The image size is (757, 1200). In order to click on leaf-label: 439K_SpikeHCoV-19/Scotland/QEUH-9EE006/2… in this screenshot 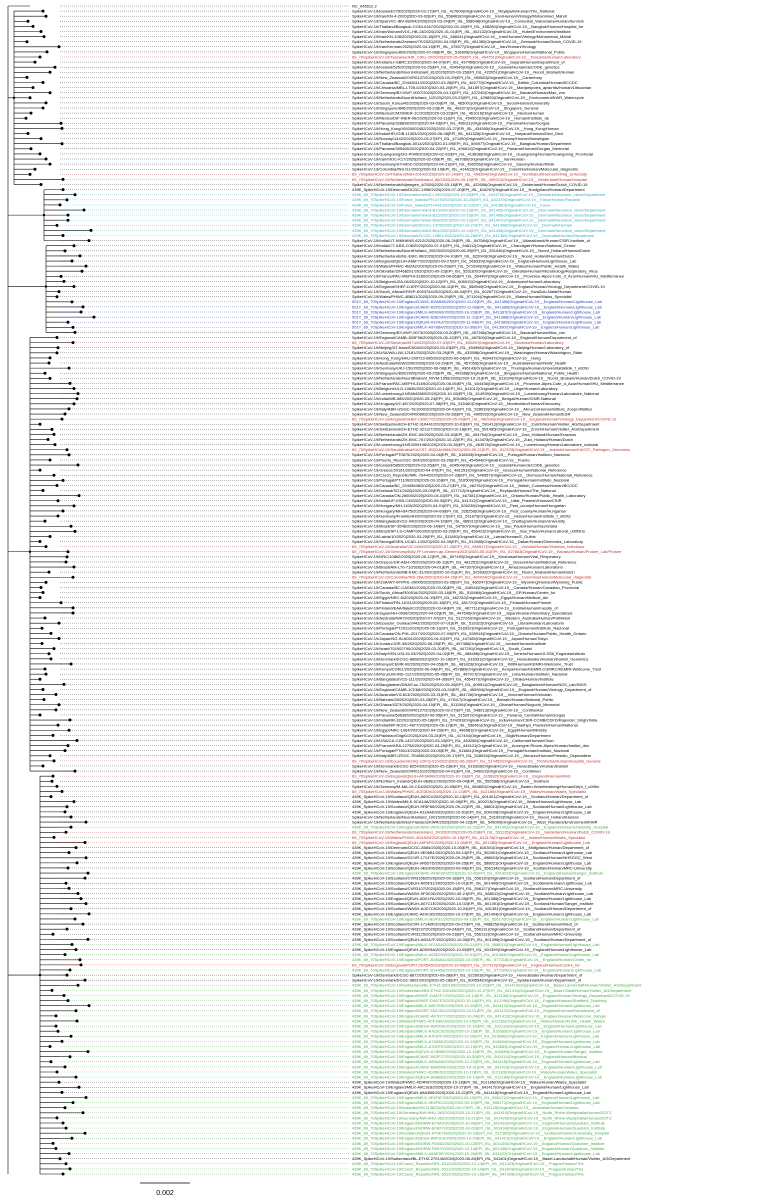, I will do `click(472, 867)`.